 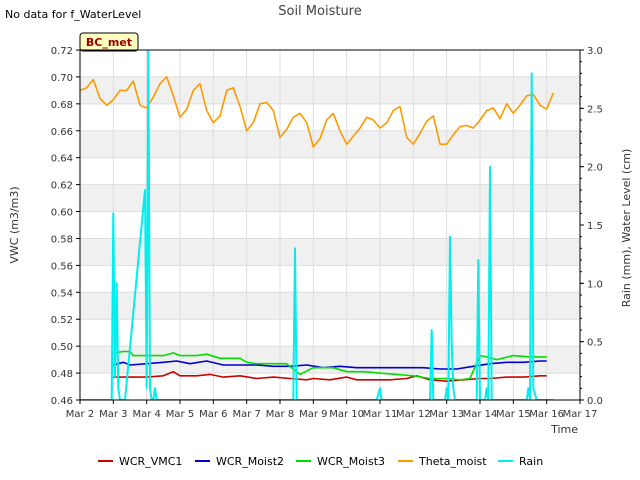 I want to click on y-axis-label: VWC (m3/m3), so click(x=14, y=224).